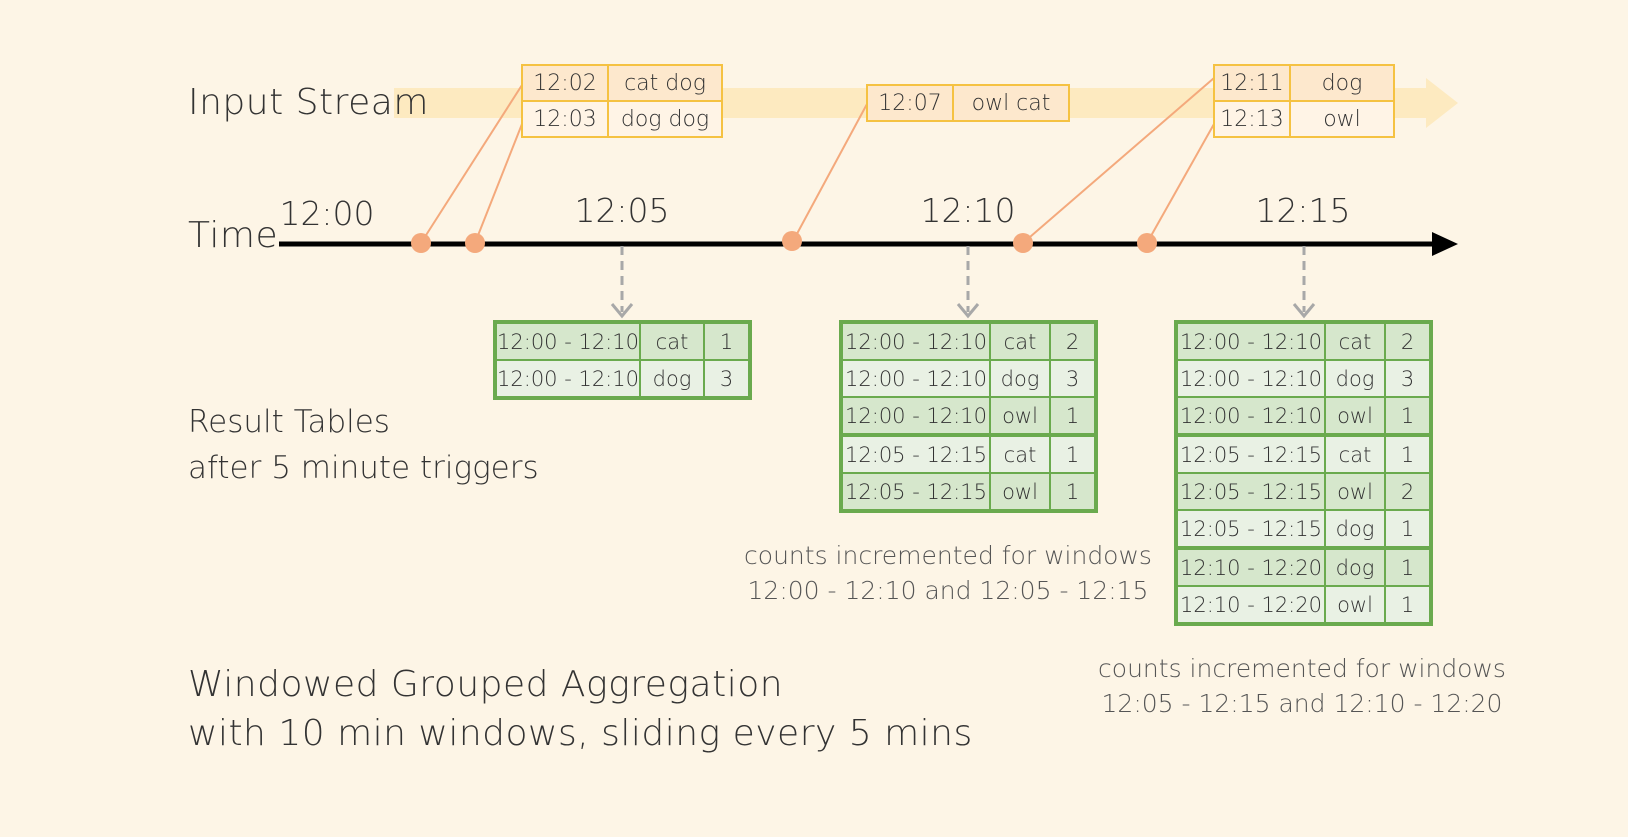 This screenshot has width=1628, height=837. What do you see at coordinates (1342, 119) in the screenshot?
I see `event-words: owl` at bounding box center [1342, 119].